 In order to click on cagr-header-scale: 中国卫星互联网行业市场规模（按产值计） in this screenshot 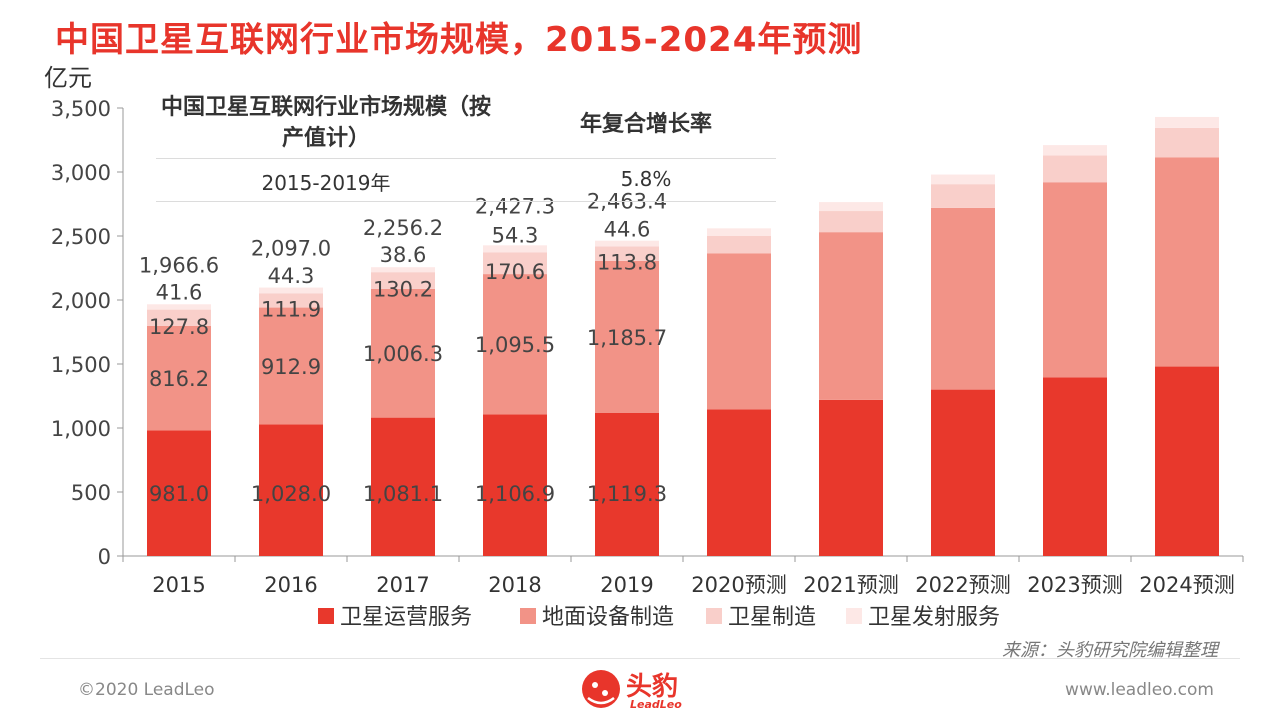, I will do `click(325, 123)`.